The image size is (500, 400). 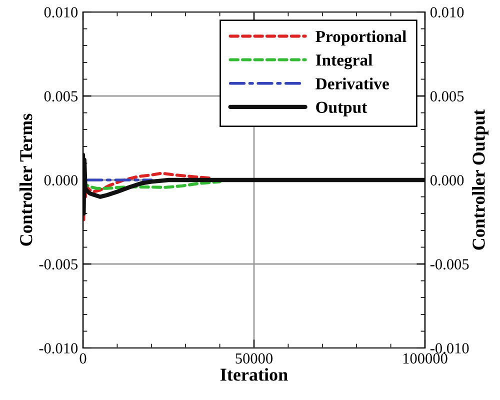 What do you see at coordinates (425, 358) in the screenshot?
I see `x-tick-label: 100000` at bounding box center [425, 358].